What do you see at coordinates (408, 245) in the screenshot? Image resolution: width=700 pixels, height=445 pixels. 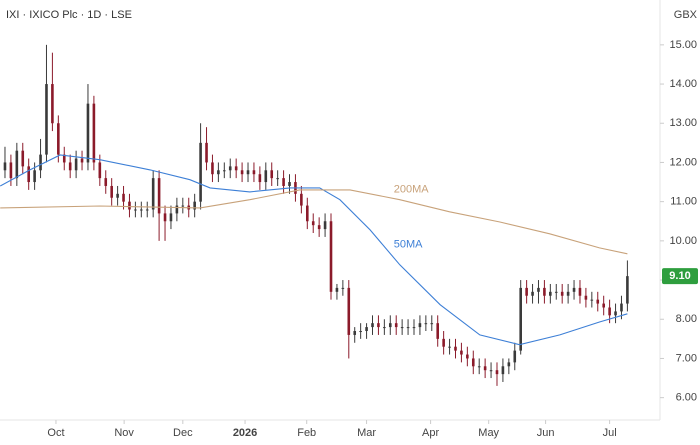 I see `series-label: 50MA` at bounding box center [408, 245].